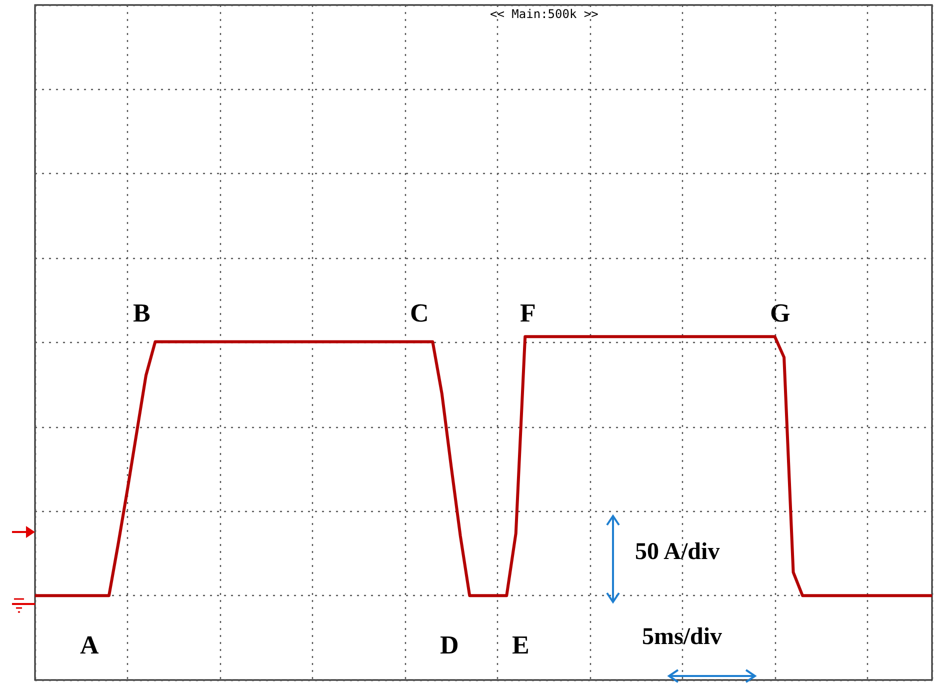 This screenshot has width=935, height=688. What do you see at coordinates (780, 313) in the screenshot?
I see `text: G` at bounding box center [780, 313].